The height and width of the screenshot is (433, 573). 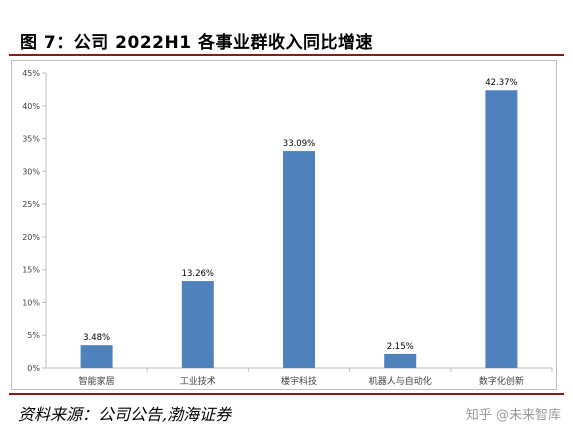 I want to click on y-tick-label: 30%, so click(x=31, y=171).